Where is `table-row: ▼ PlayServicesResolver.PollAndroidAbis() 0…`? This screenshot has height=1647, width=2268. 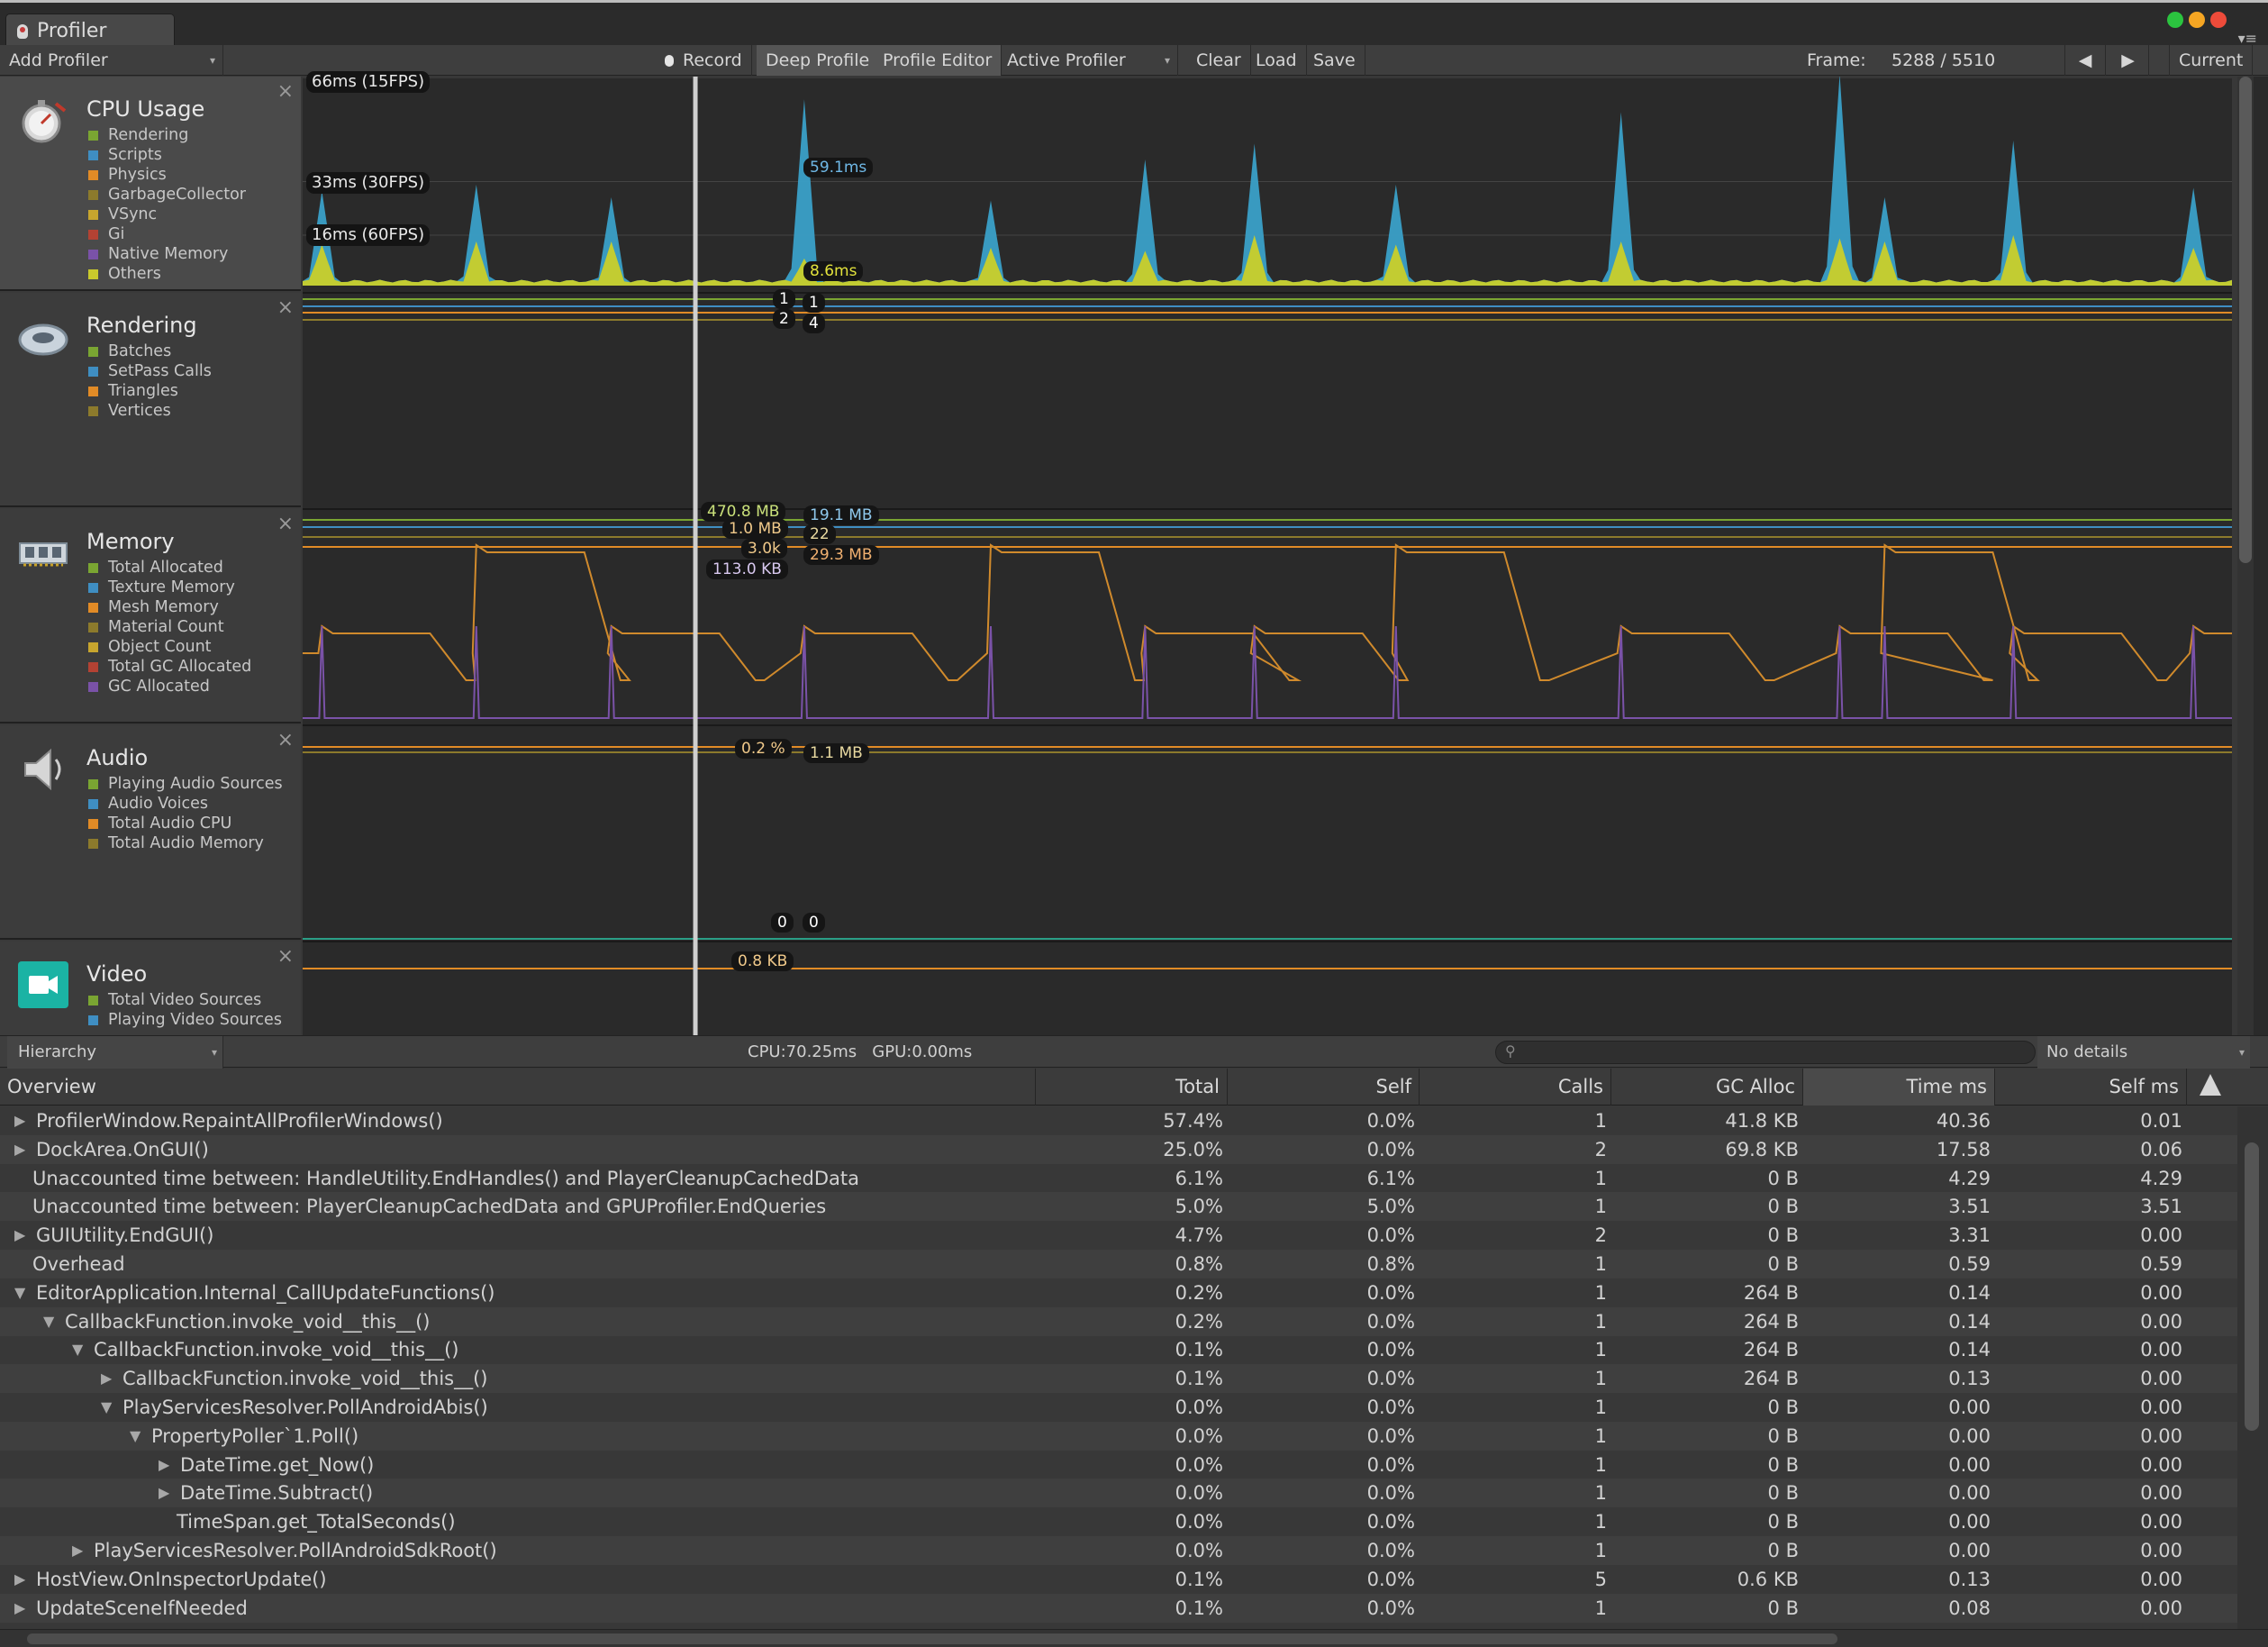
table-row: ▼ PlayServicesResolver.PollAndroidAbis() 0… is located at coordinates (1118, 1407).